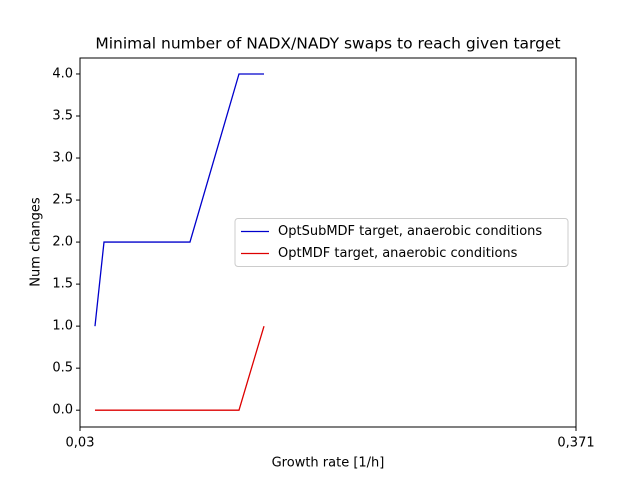 Image resolution: width=640 pixels, height=480 pixels. Describe the element at coordinates (80, 443) in the screenshot. I see `x-tick-label: 0,03` at that location.